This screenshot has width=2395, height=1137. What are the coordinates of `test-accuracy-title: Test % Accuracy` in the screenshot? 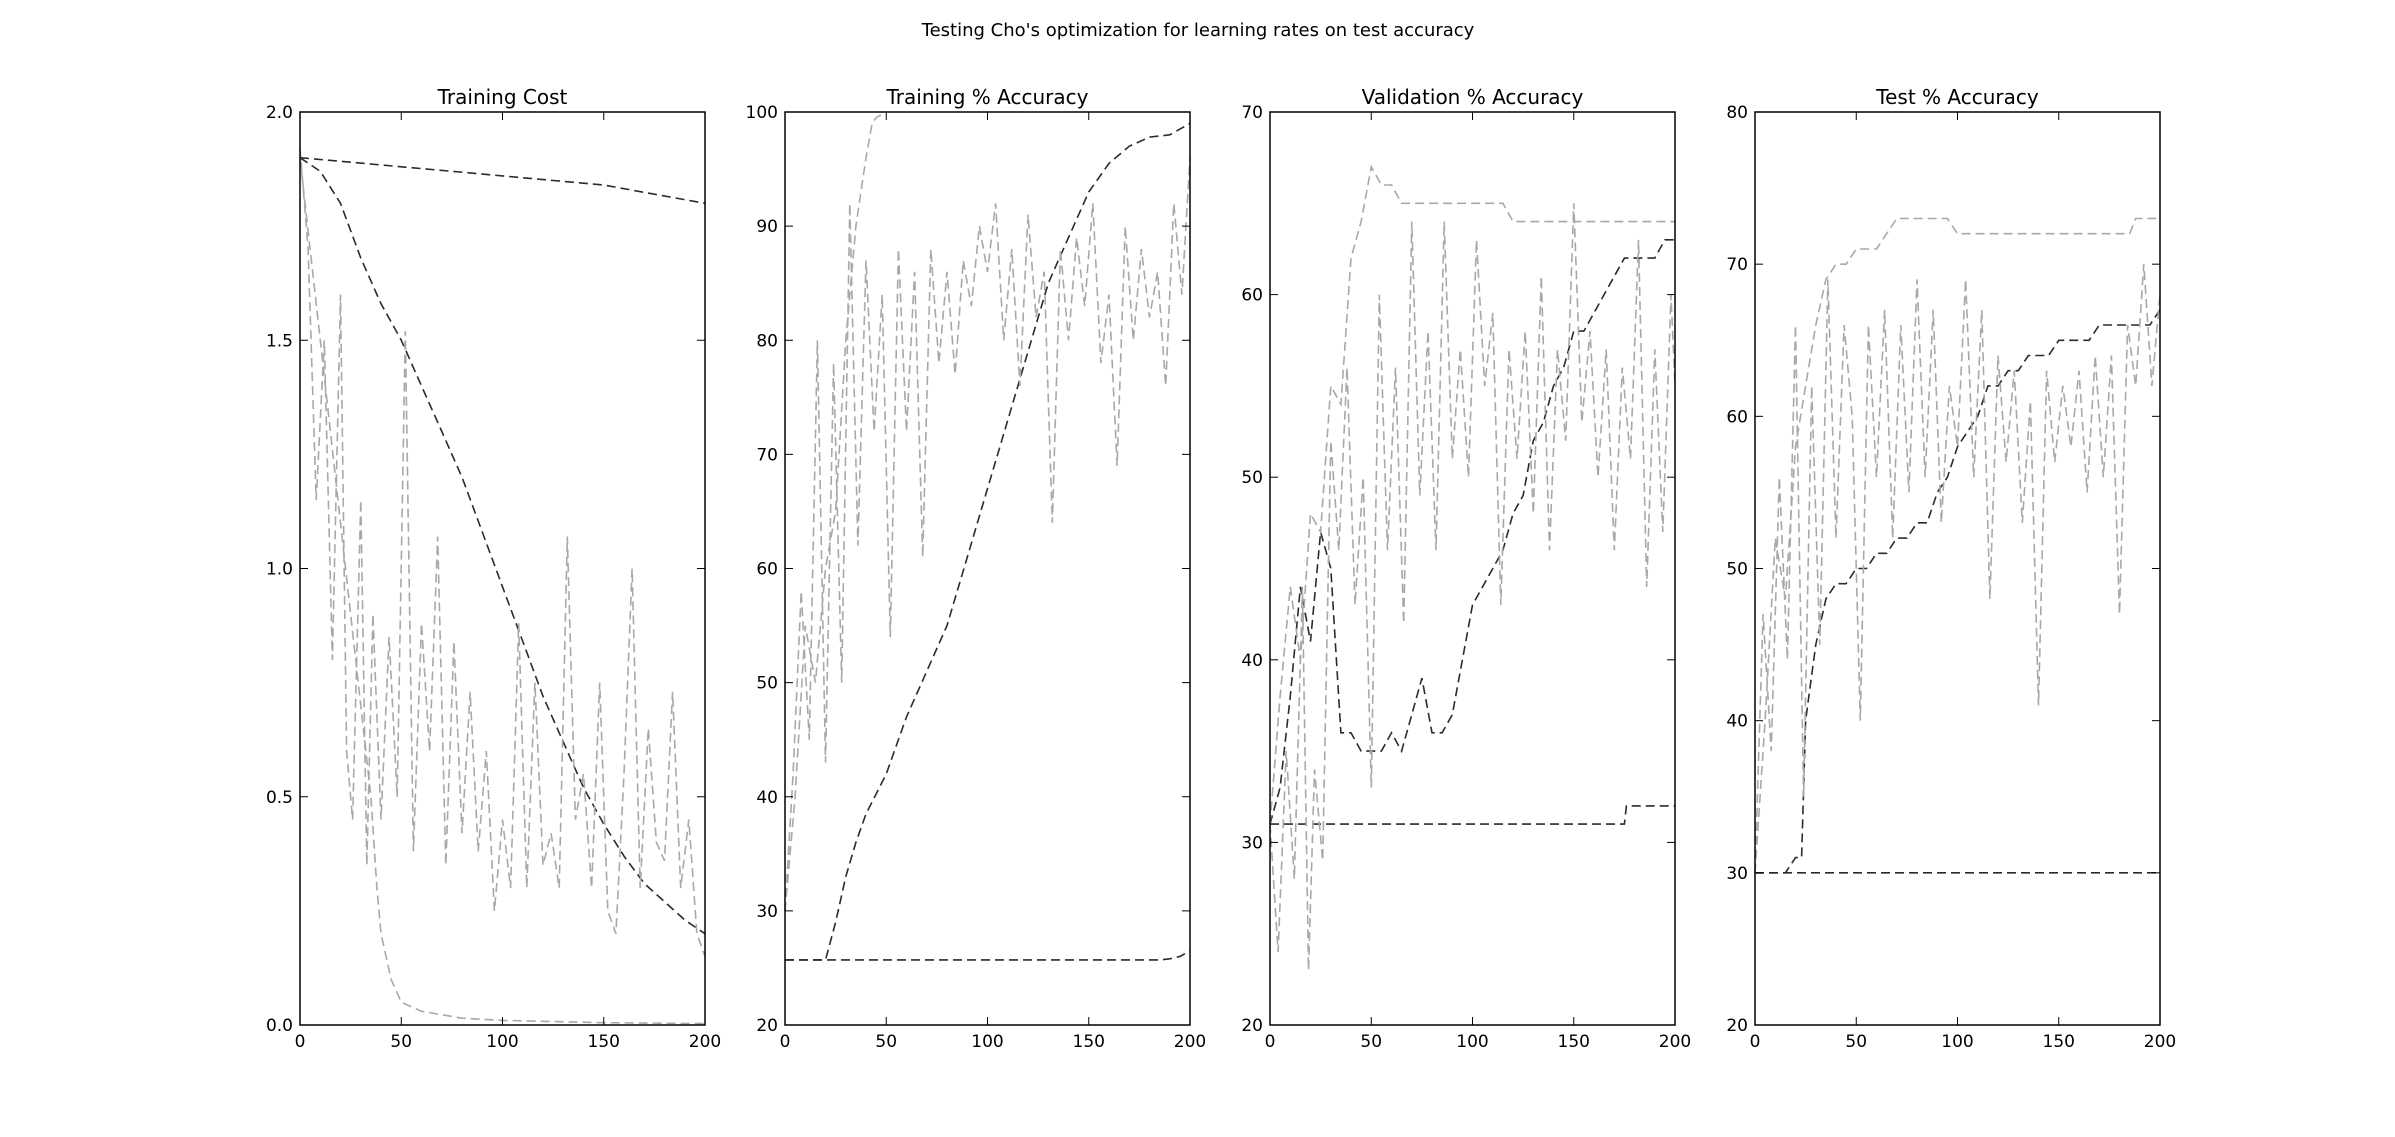 It's located at (1957, 97).